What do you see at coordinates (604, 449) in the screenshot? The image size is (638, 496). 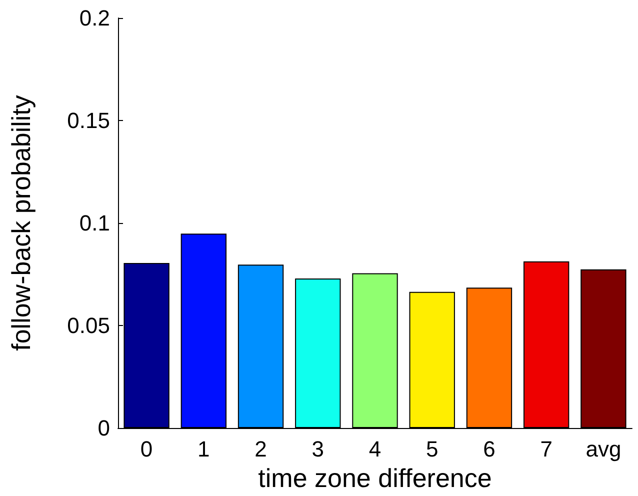 I see `x-tick-label: avg` at bounding box center [604, 449].